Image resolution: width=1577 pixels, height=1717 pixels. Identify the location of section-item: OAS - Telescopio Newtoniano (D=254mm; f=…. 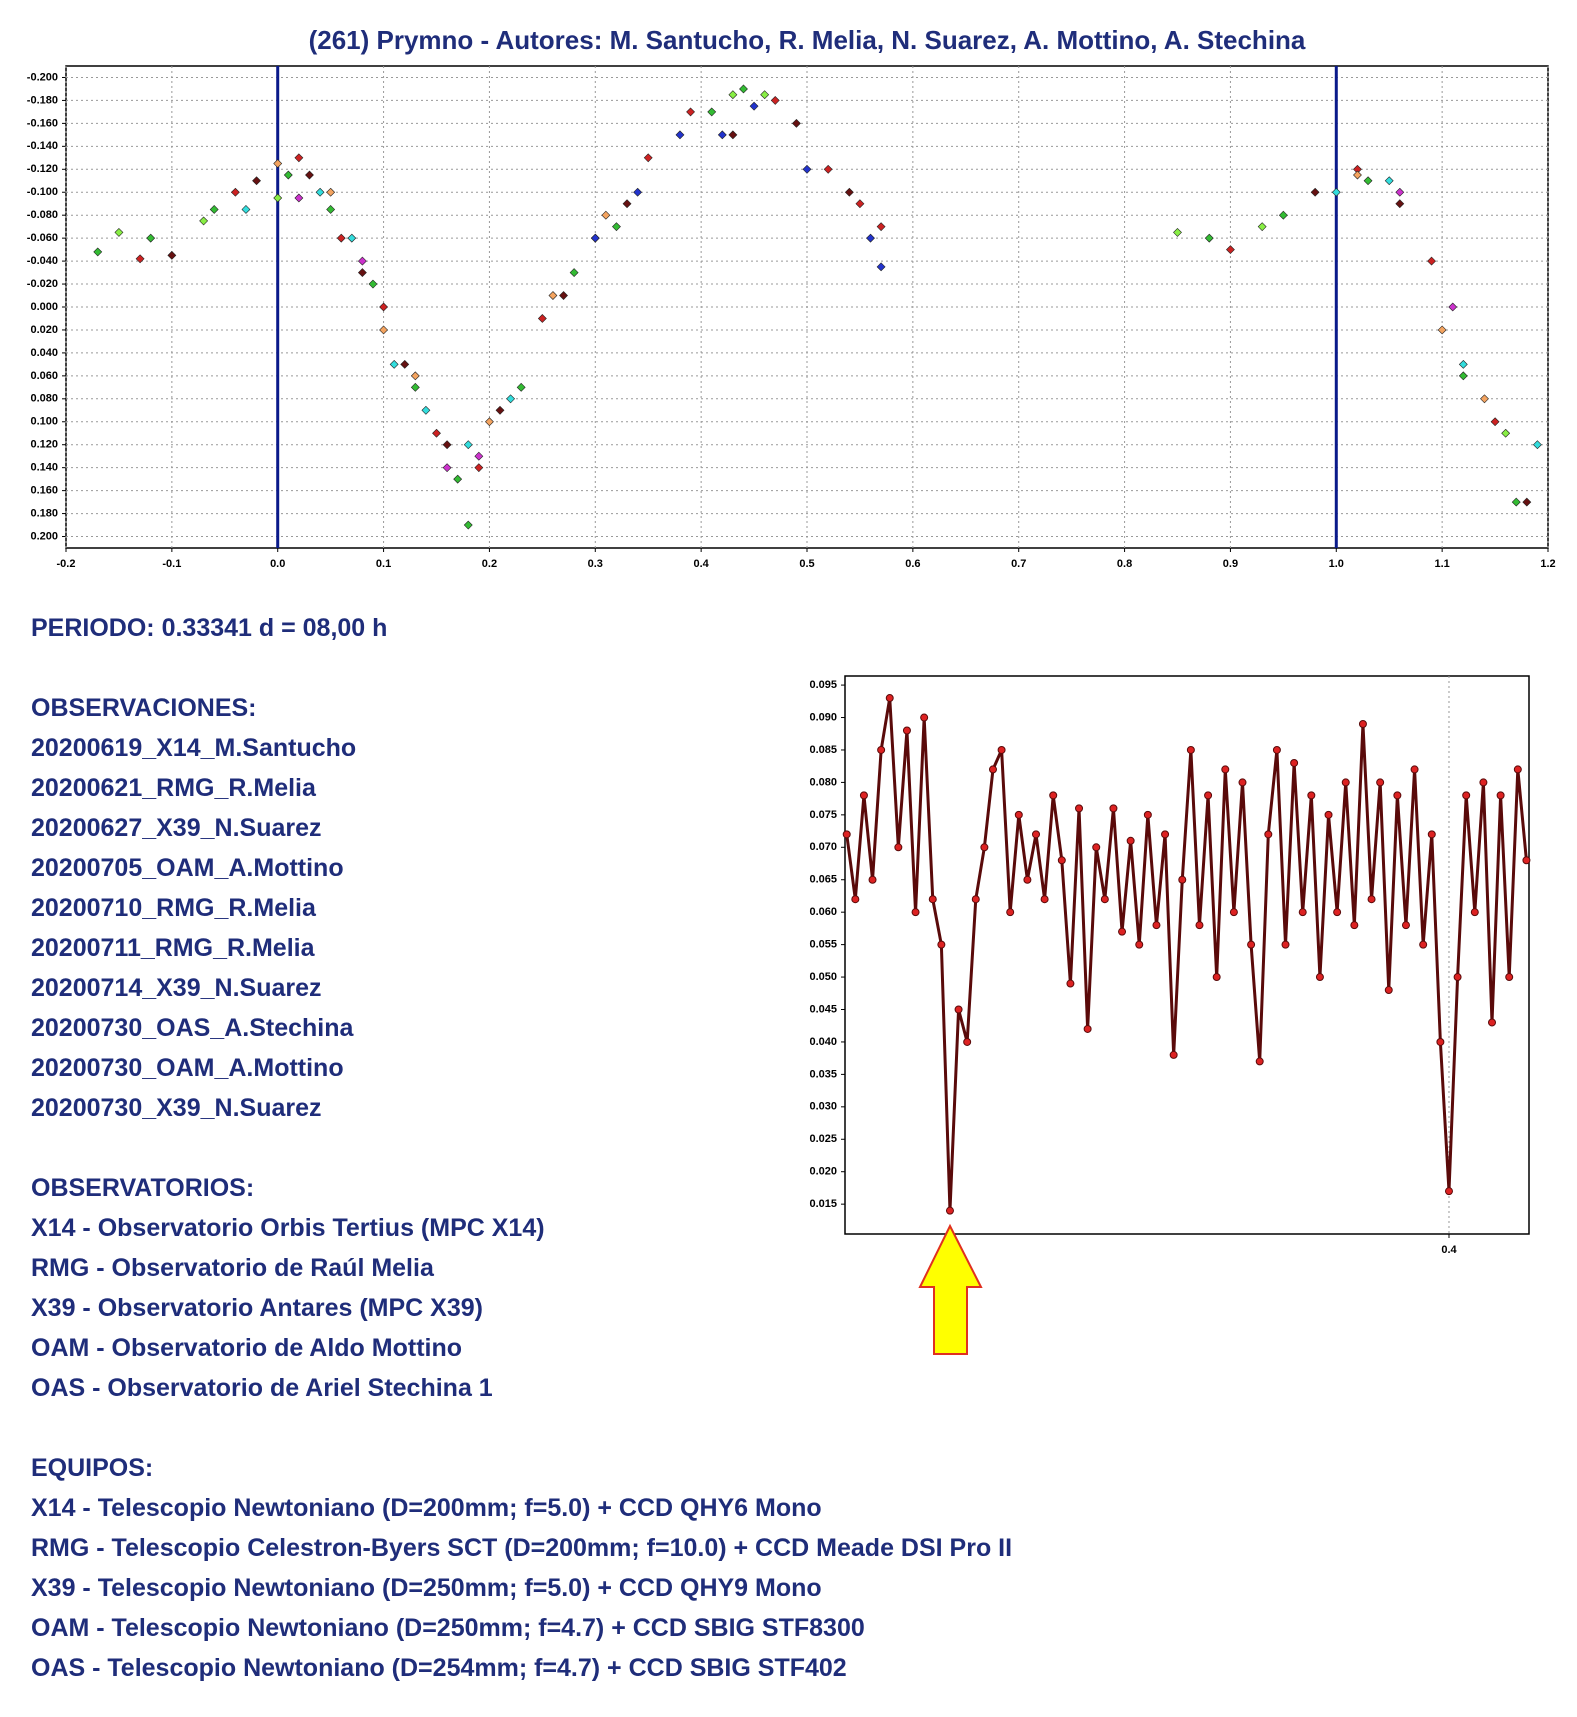
(439, 1668).